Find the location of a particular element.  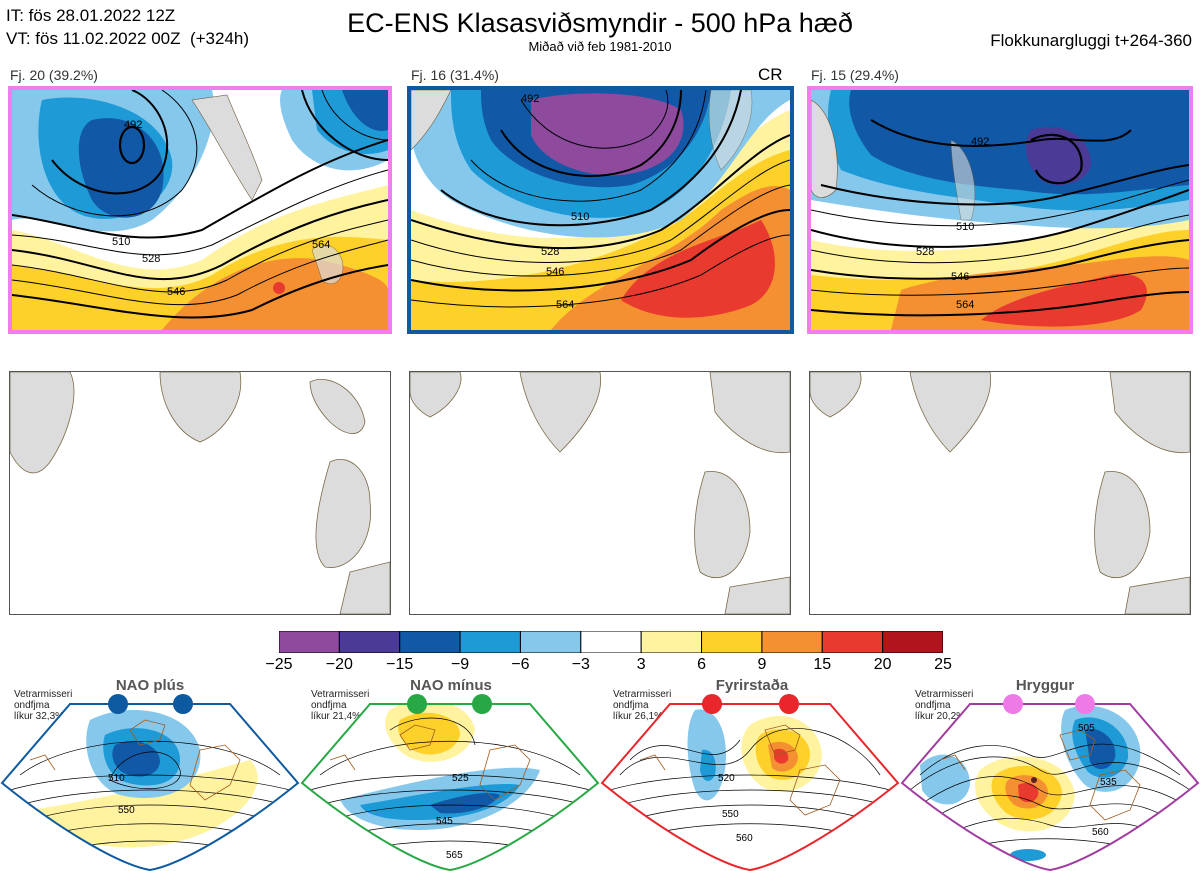

cluster-2-label: Fj. 16 (31.4%) is located at coordinates (455, 75).